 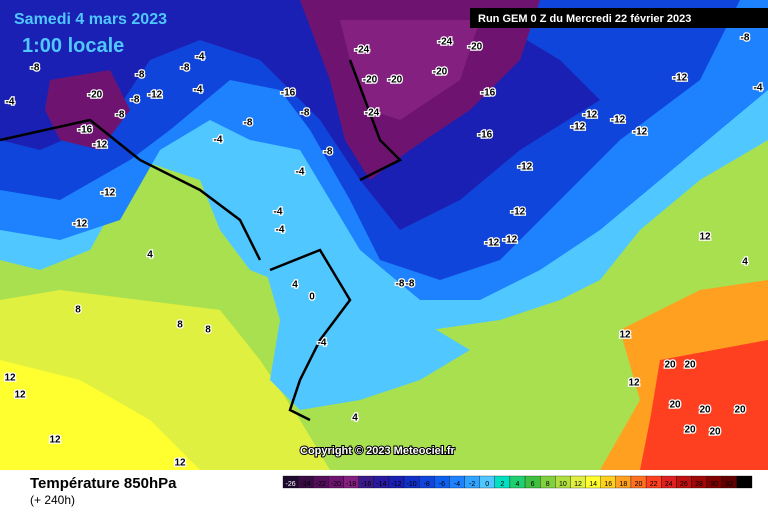 What do you see at coordinates (584, 19) in the screenshot?
I see `run-info: Run GEM 0 Z du Mercredi 22 février 2023` at bounding box center [584, 19].